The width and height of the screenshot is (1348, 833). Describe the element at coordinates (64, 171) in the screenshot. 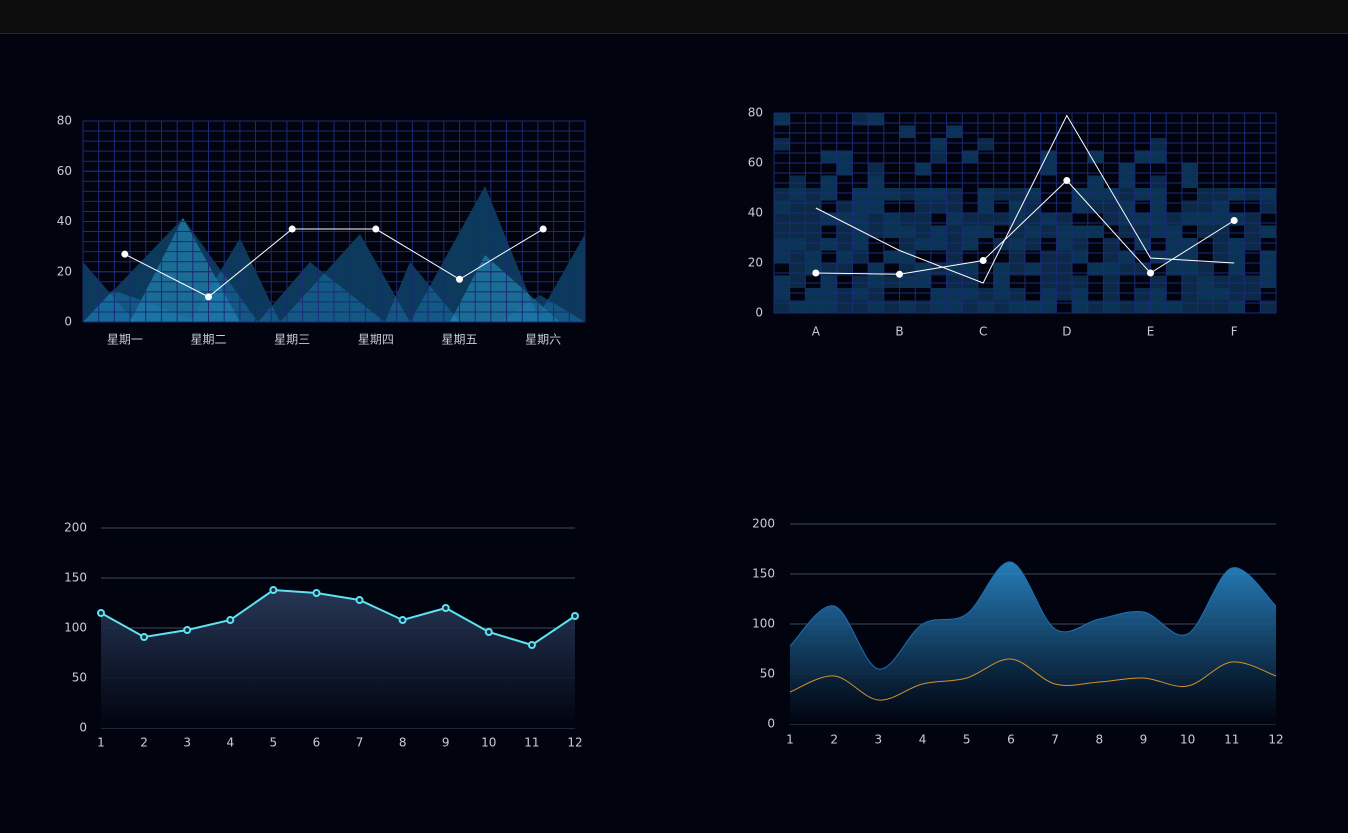

I see `y-tick-label: 60` at that location.